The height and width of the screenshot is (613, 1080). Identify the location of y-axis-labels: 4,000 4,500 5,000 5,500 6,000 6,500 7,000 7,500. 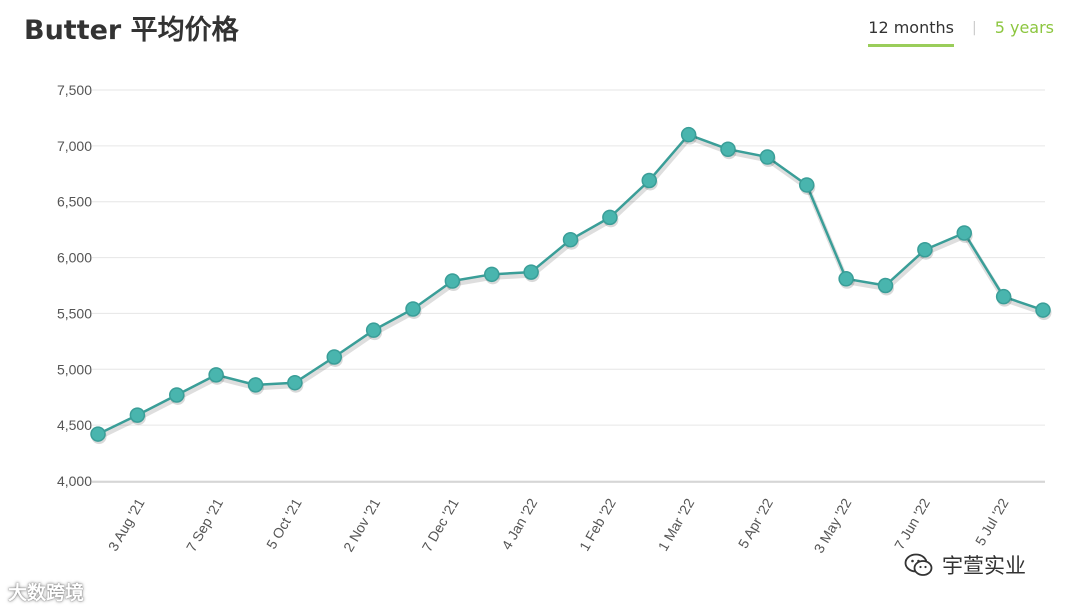
(74, 285).